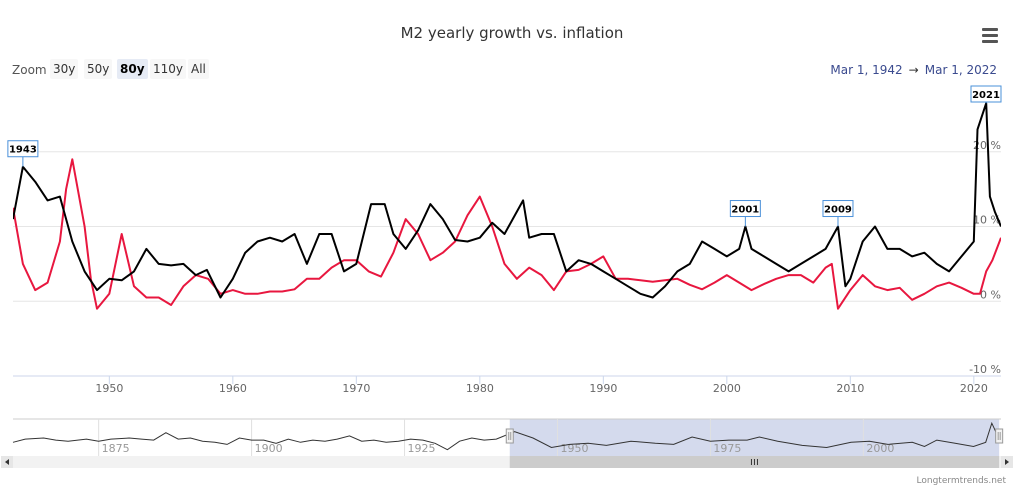 The width and height of the screenshot is (1024, 499). I want to click on x-tick-label: 2000, so click(727, 388).